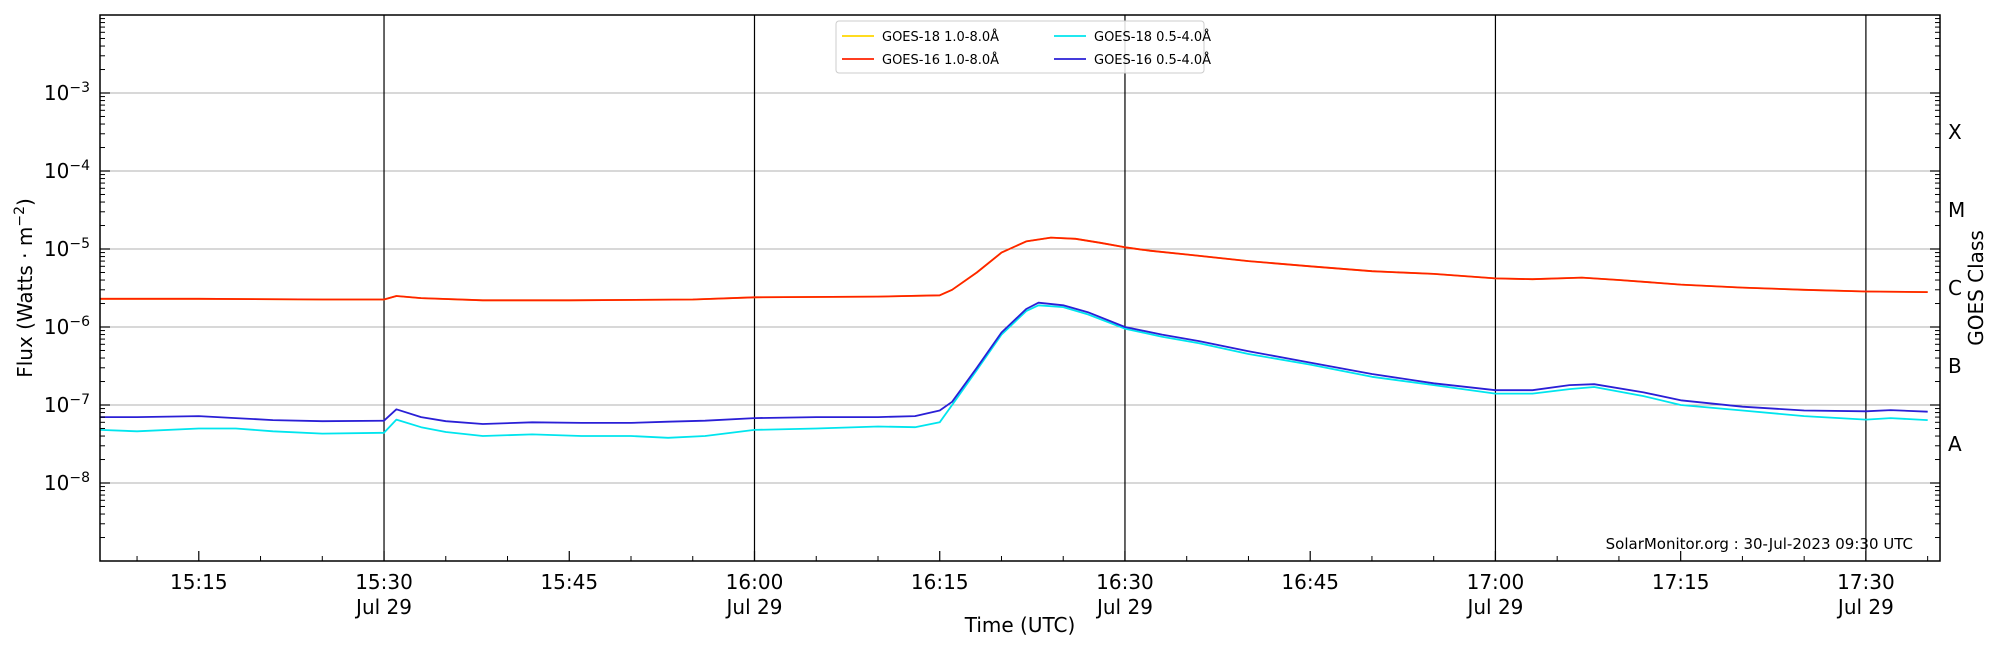 Image resolution: width=2000 pixels, height=650 pixels. Describe the element at coordinates (940, 60) in the screenshot. I see `legend-label: GOES-16 1.0-8.0Å` at that location.